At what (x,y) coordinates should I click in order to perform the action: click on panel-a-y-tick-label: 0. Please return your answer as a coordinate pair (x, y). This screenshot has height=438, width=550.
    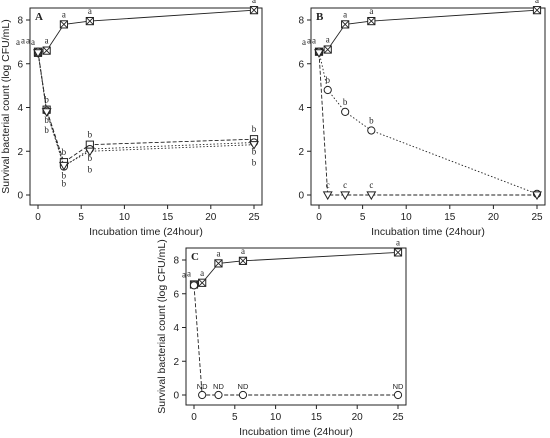
    Looking at the image, I should click on (20, 196).